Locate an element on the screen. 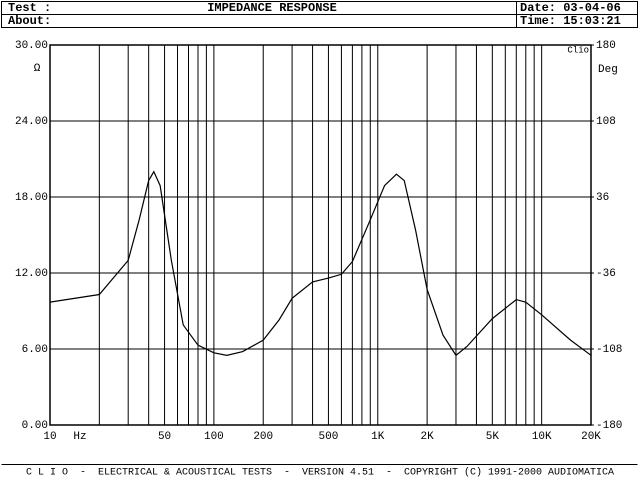 The width and height of the screenshot is (640, 480). y2-tick-label: 36 is located at coordinates (602, 198).